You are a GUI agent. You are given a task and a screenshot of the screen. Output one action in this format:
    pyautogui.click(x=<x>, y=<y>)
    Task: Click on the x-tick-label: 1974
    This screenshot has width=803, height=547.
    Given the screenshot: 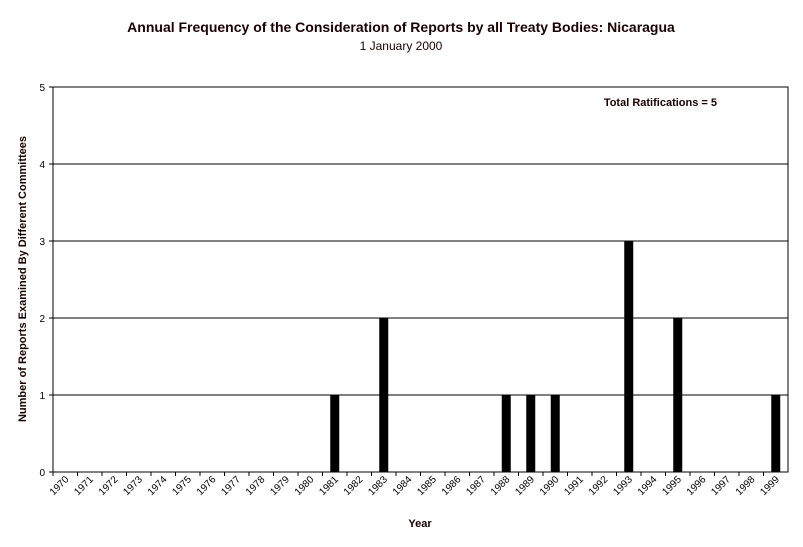 What is the action you would take?
    pyautogui.click(x=158, y=486)
    